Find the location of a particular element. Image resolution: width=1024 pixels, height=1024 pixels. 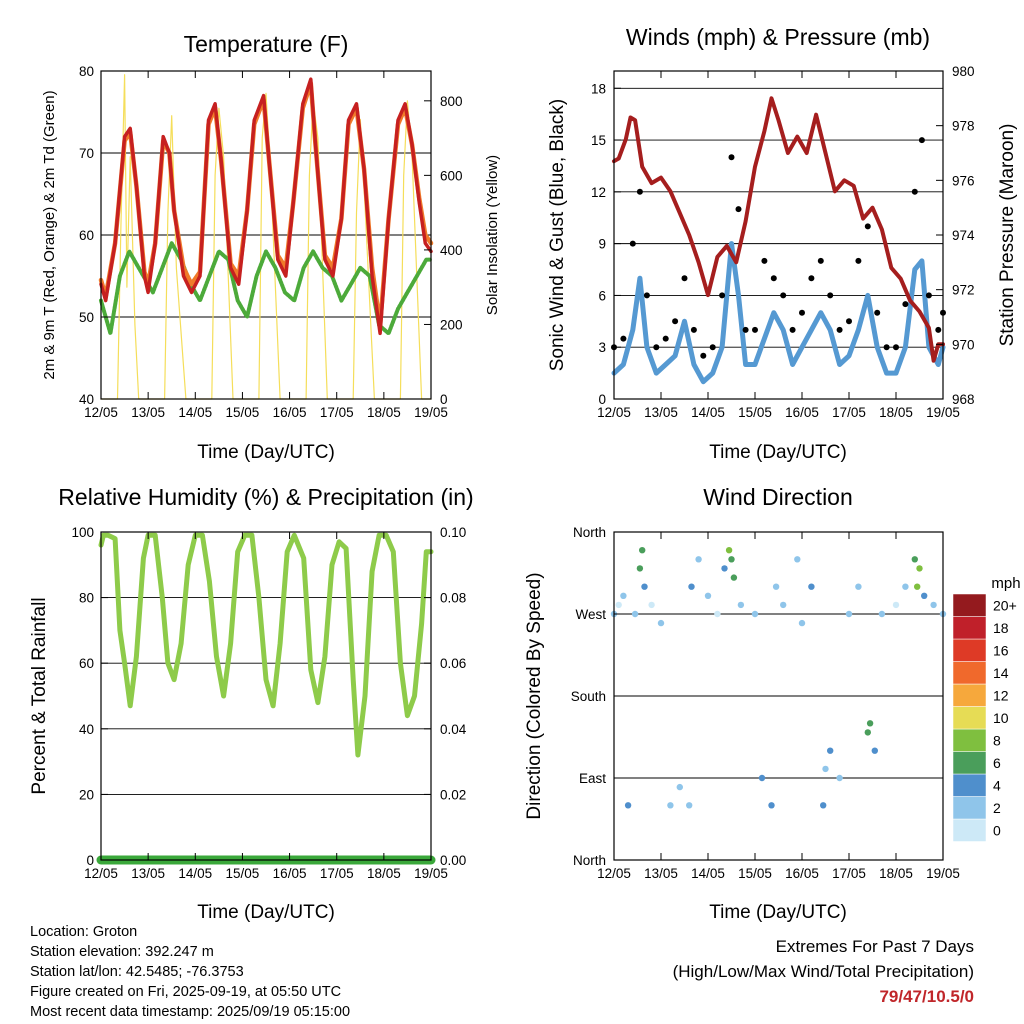

temperature-y-ticks-right: 0 200 400 600 800 is located at coordinates (443, 250).